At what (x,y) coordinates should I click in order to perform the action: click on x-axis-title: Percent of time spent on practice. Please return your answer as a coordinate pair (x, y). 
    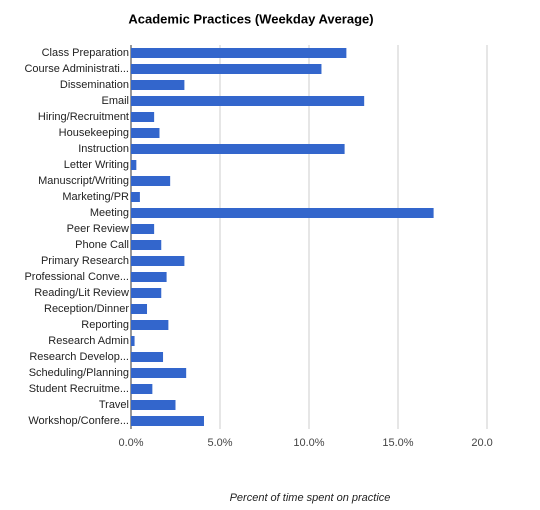
    Looking at the image, I should click on (310, 498).